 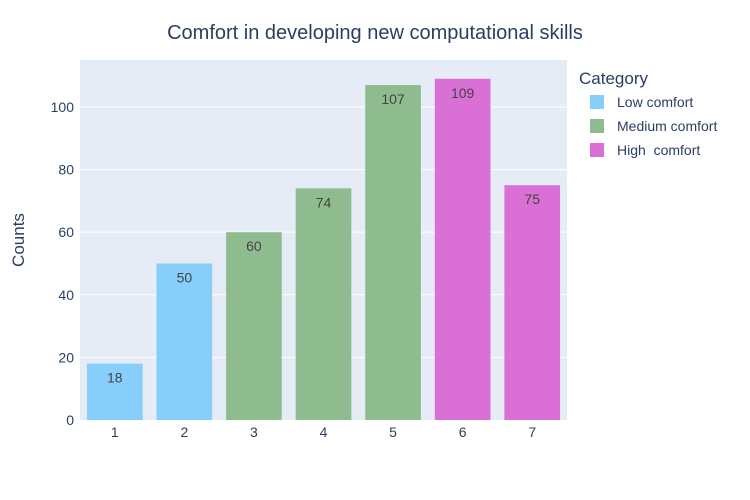 What do you see at coordinates (66, 170) in the screenshot?
I see `y-tick-label: 80` at bounding box center [66, 170].